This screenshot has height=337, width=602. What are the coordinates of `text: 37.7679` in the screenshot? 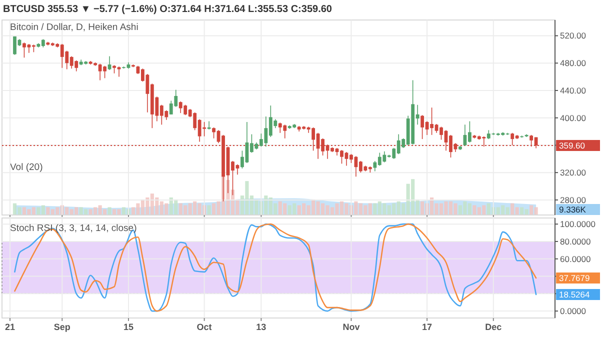 It's located at (574, 278).